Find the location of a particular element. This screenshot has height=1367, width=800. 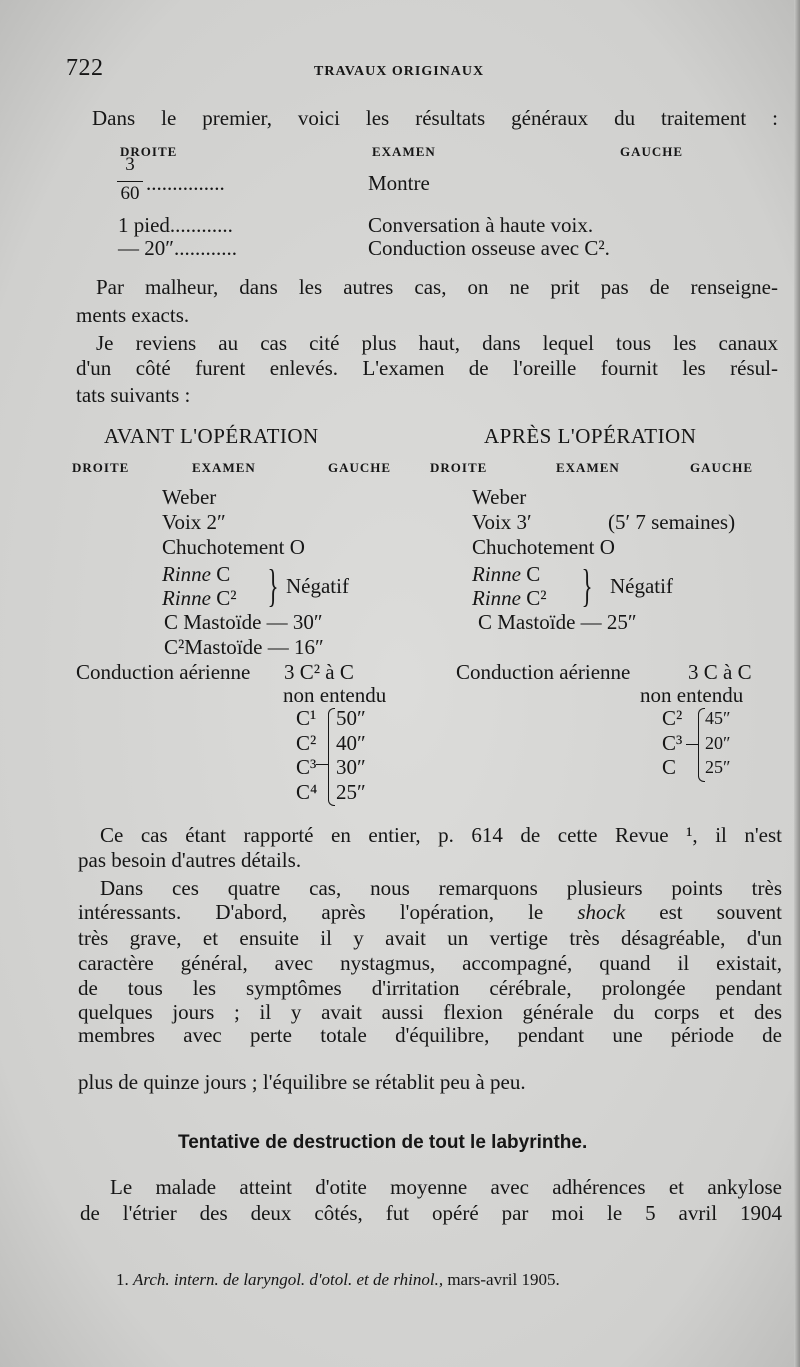

apres-voix-note: (5′ 7 semaines) is located at coordinates (672, 522).